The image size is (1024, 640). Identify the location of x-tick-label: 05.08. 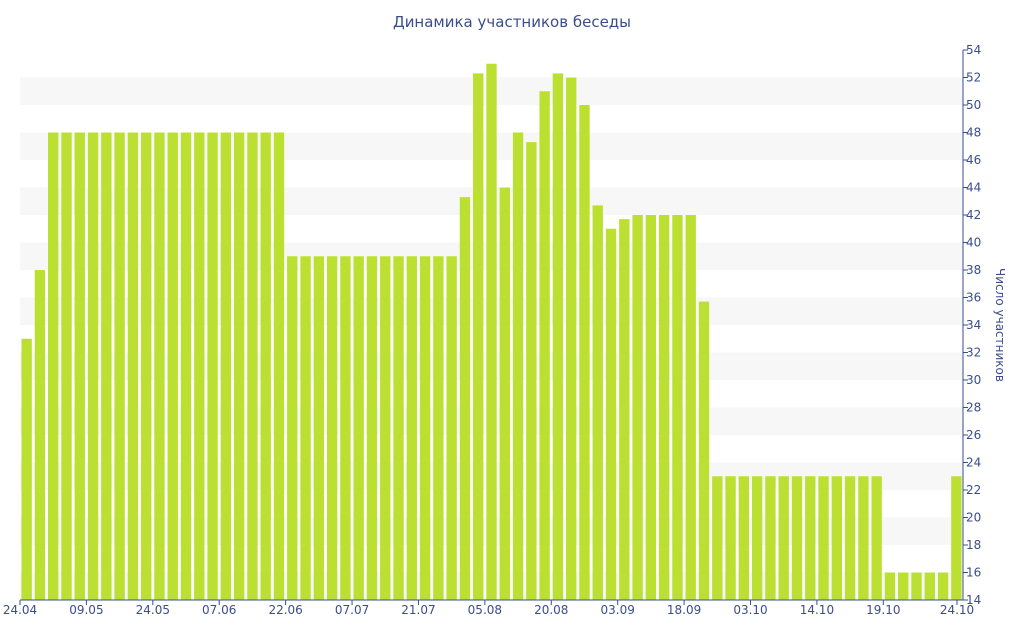
(485, 610).